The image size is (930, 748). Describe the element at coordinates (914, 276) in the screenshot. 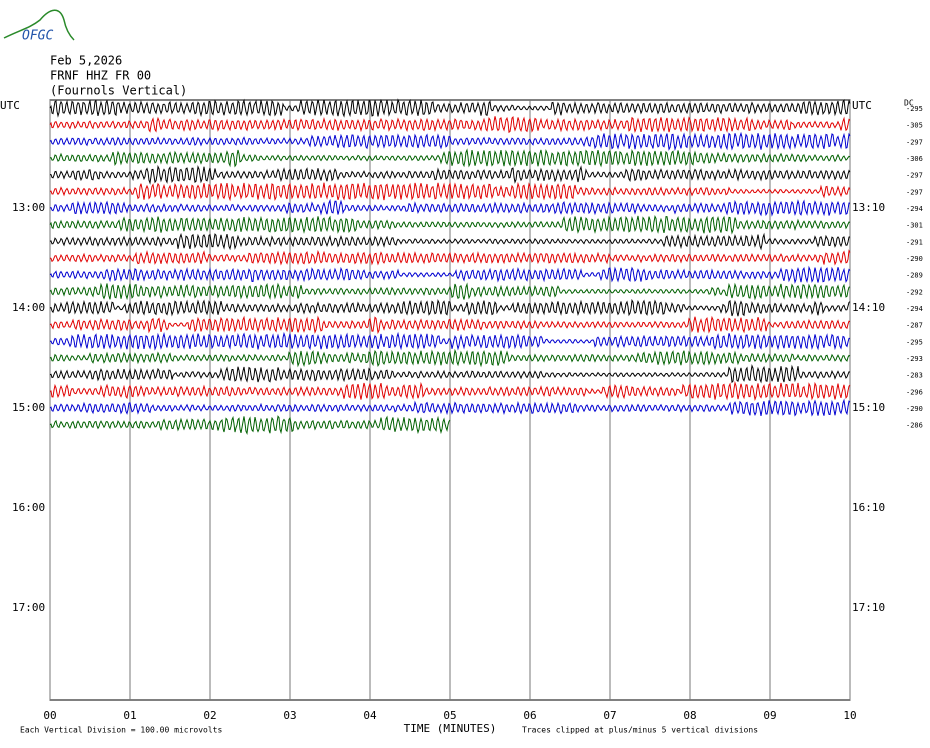

I see `dc-offset: -289` at that location.